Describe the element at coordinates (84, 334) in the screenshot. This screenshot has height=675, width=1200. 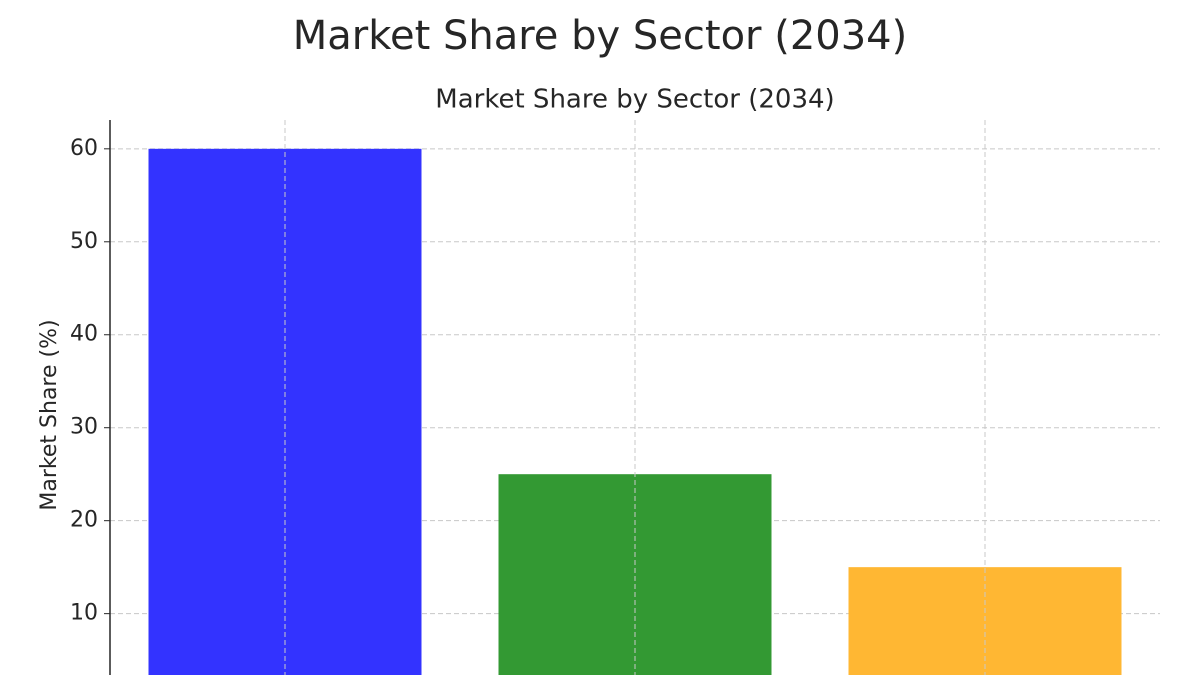
I see `y-tick-label: 40` at that location.